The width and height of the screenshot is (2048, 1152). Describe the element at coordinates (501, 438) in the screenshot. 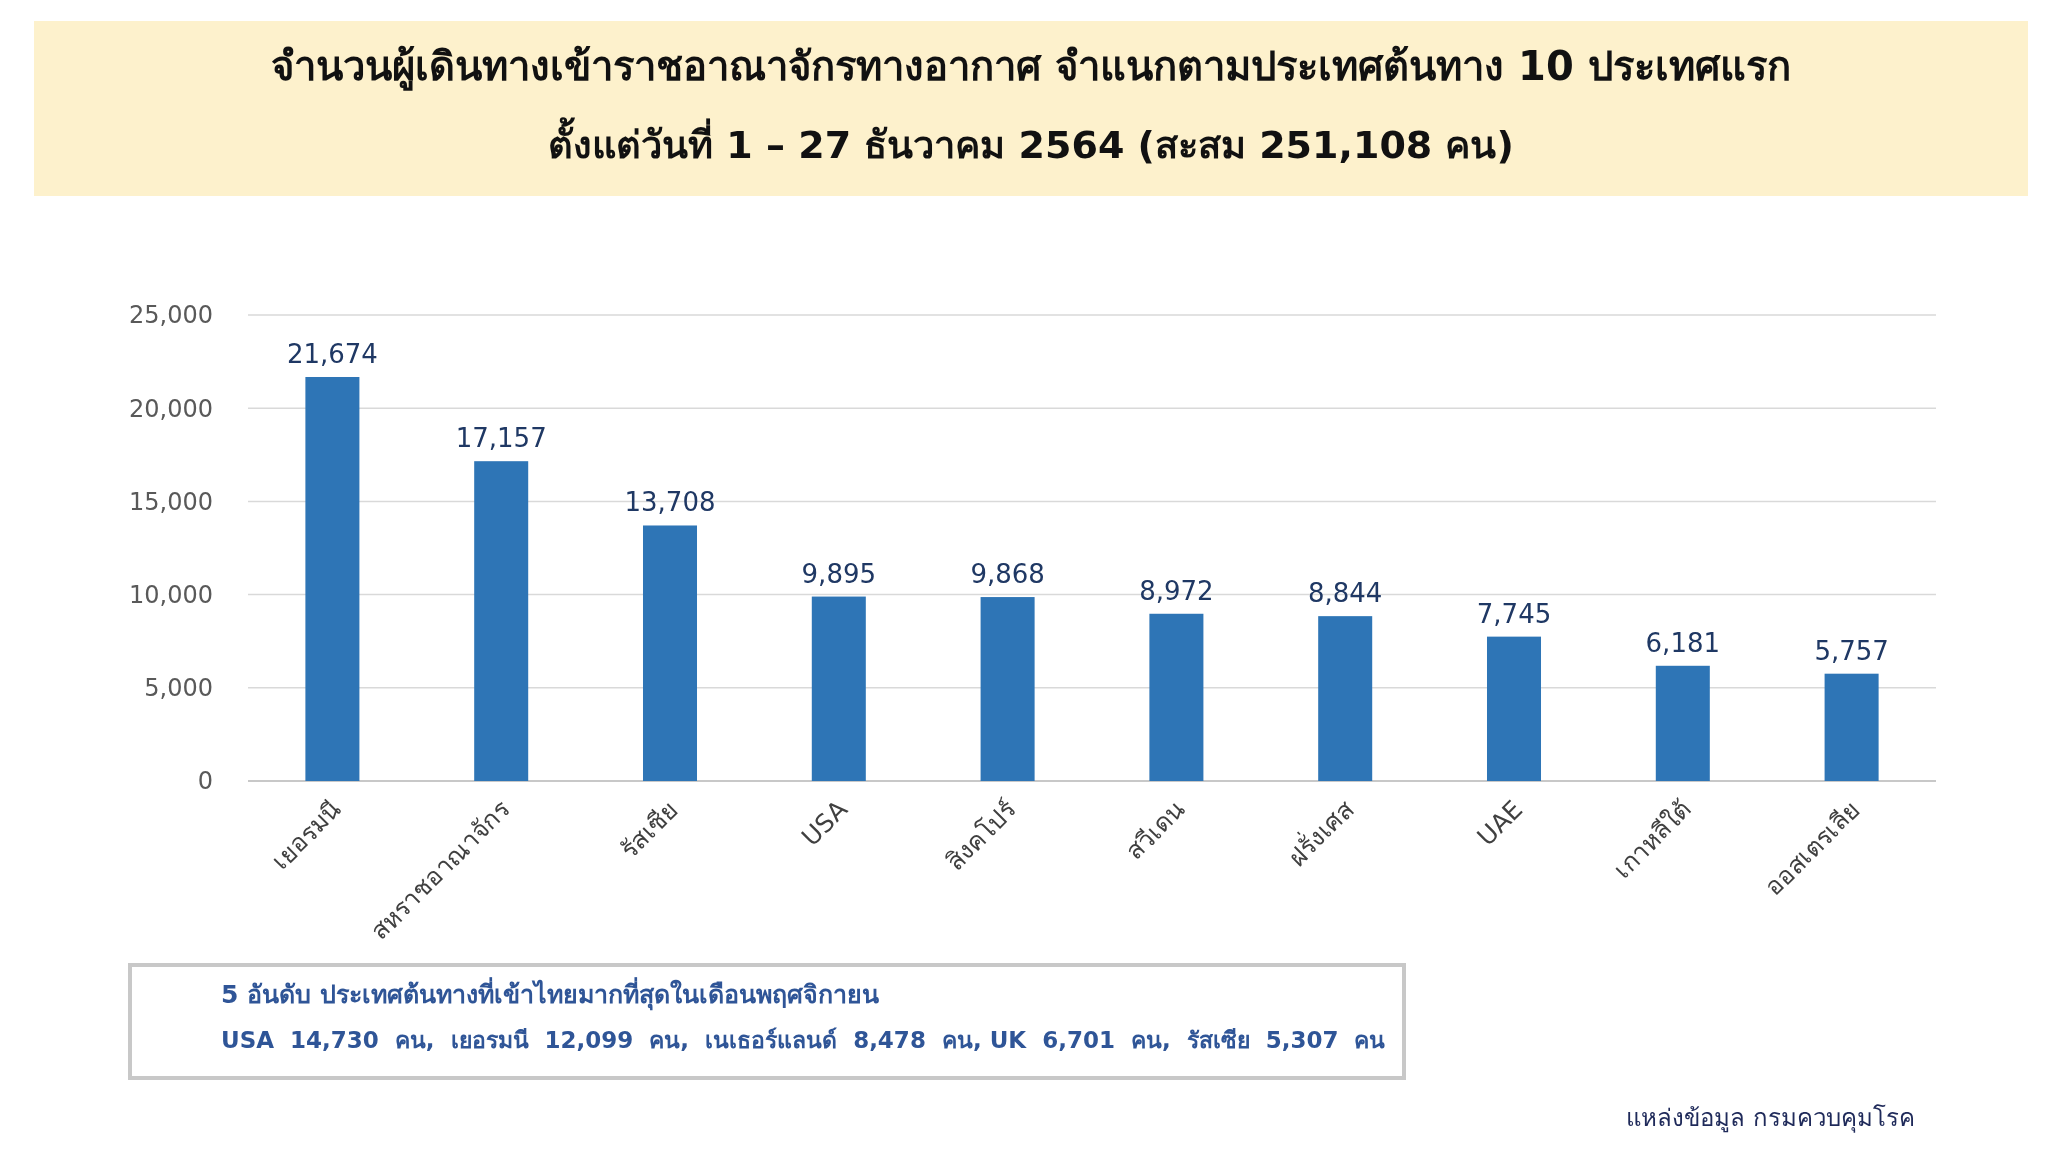

I see `data-label: 17,157` at that location.